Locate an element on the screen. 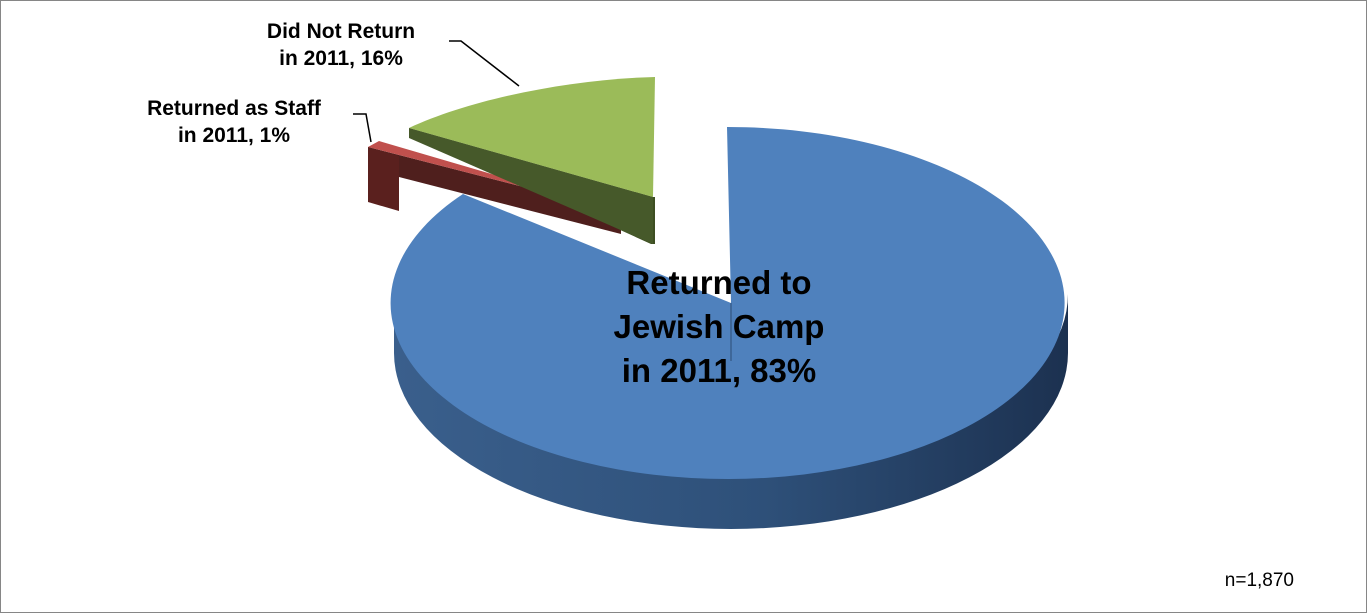 This screenshot has height=614, width=1367. pie-slice-did-not-return-top is located at coordinates (532, 137).